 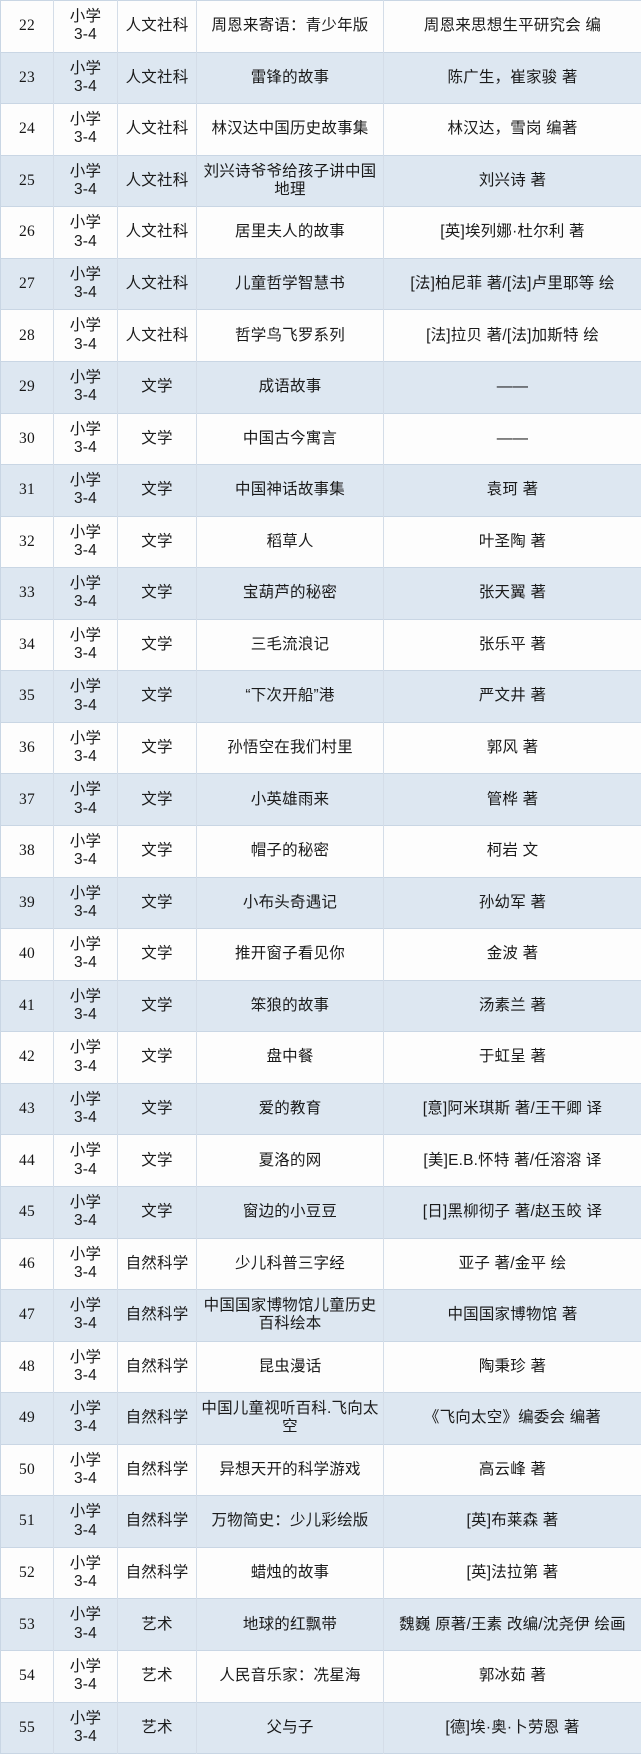 What do you see at coordinates (512, 697) in the screenshot?
I see `cell-author: 严文井 著` at bounding box center [512, 697].